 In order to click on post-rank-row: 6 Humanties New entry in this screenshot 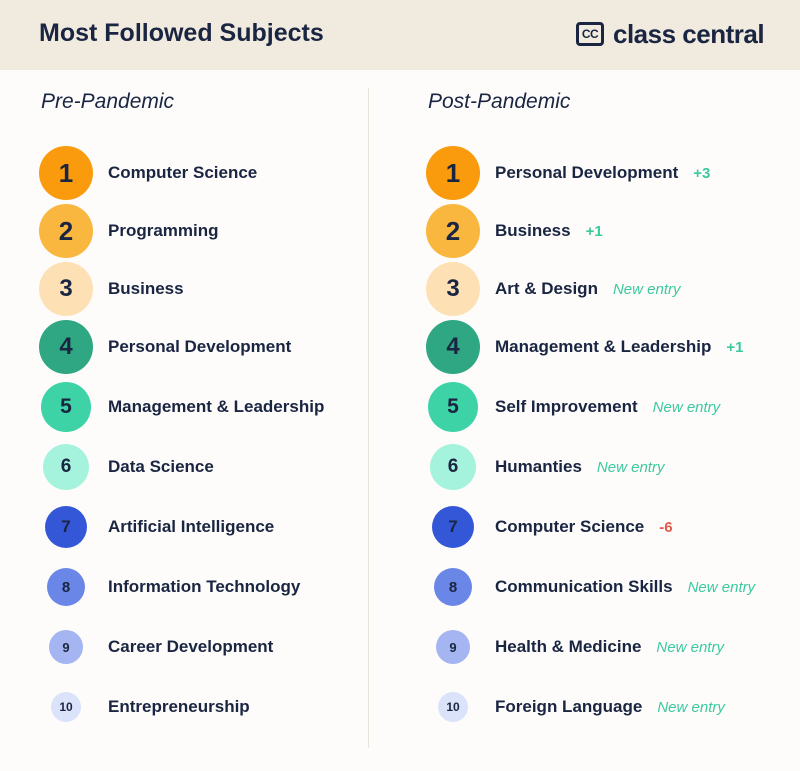, I will do `click(606, 467)`.